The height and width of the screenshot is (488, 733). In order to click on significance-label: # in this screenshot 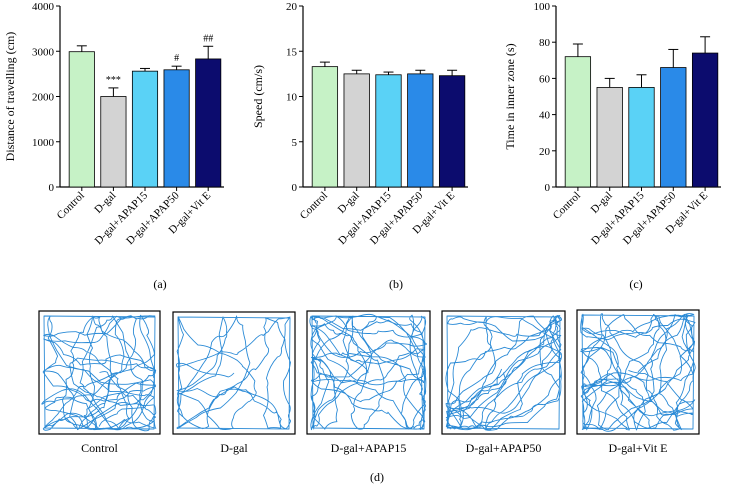, I will do `click(176, 58)`.